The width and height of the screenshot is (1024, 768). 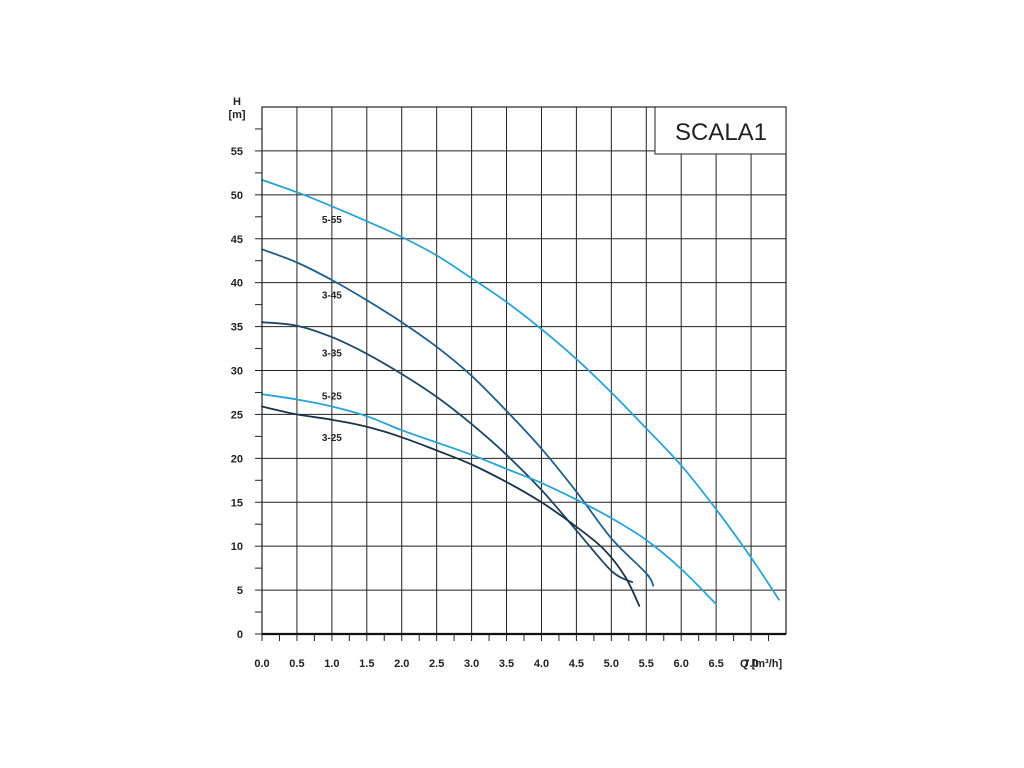 I want to click on y-tick-label: 20, so click(x=237, y=459).